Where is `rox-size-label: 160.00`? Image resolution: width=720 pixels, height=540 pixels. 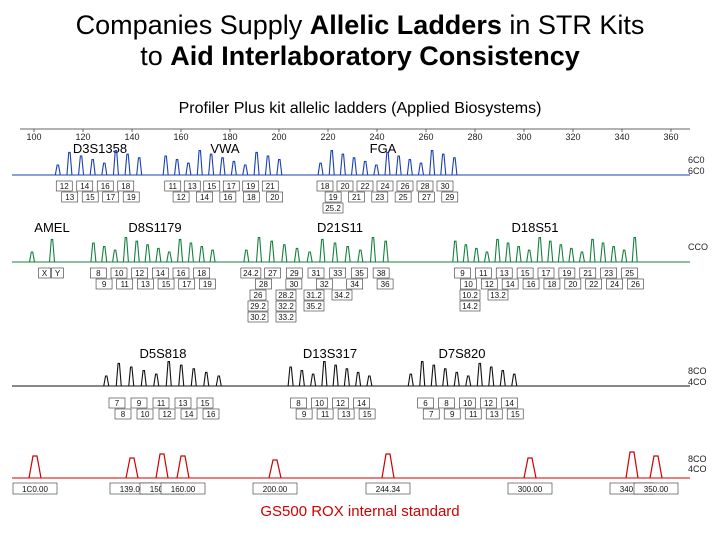 rox-size-label: 160.00 is located at coordinates (183, 489).